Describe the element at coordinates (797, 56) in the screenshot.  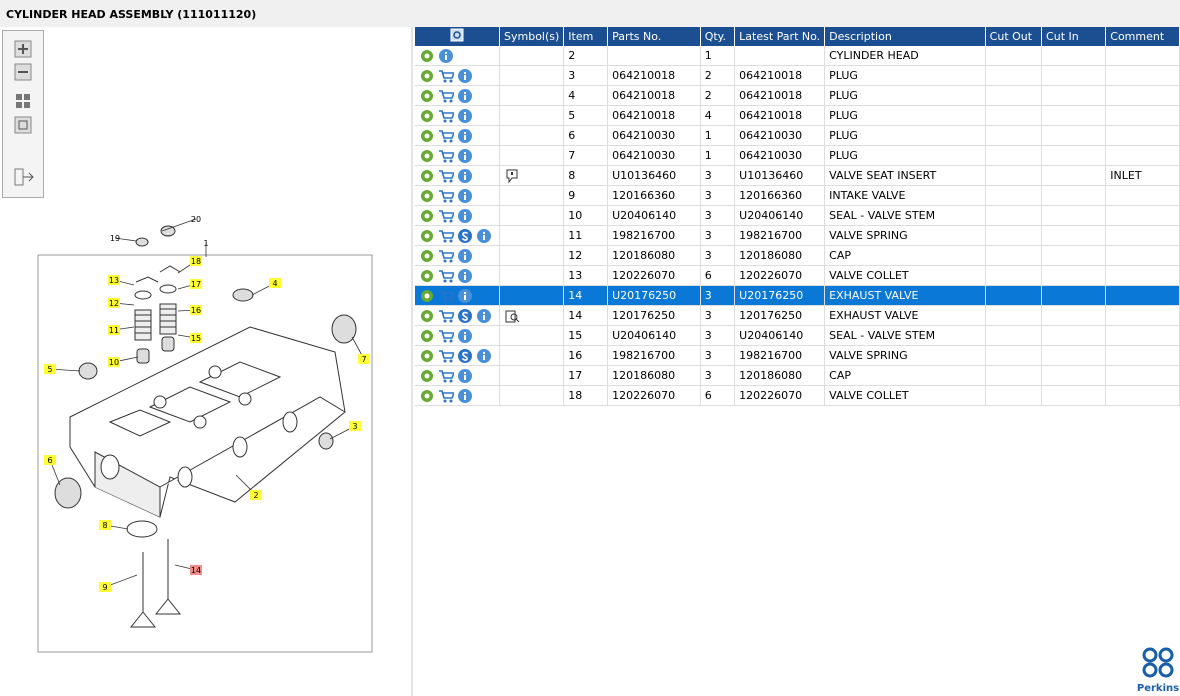
I see `part-row: 2 1 CYLINDER HEAD` at that location.